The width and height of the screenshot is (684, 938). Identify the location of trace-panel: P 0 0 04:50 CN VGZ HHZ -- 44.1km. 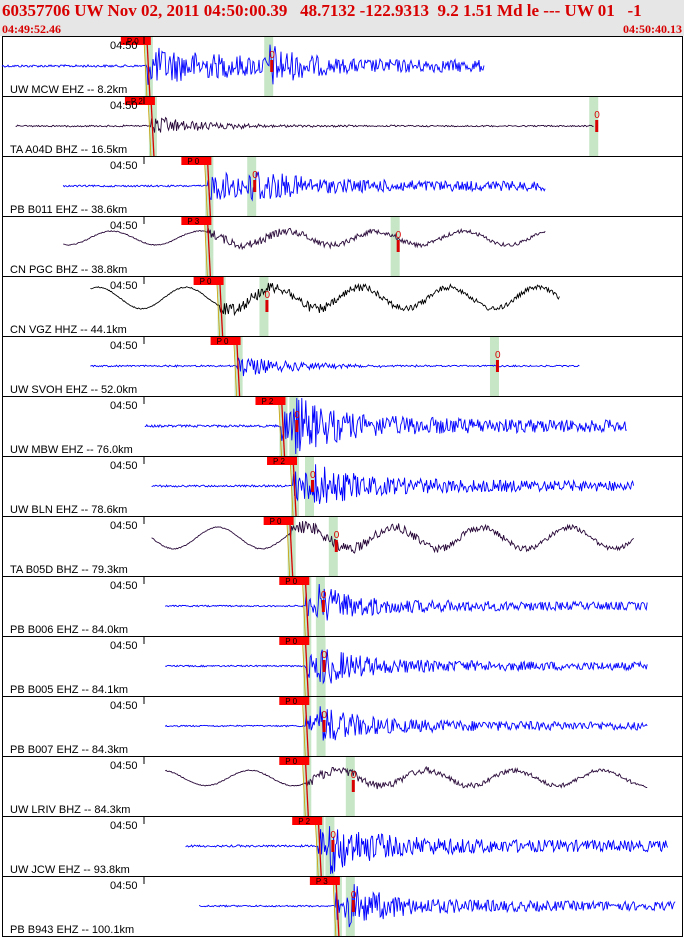
(342, 306).